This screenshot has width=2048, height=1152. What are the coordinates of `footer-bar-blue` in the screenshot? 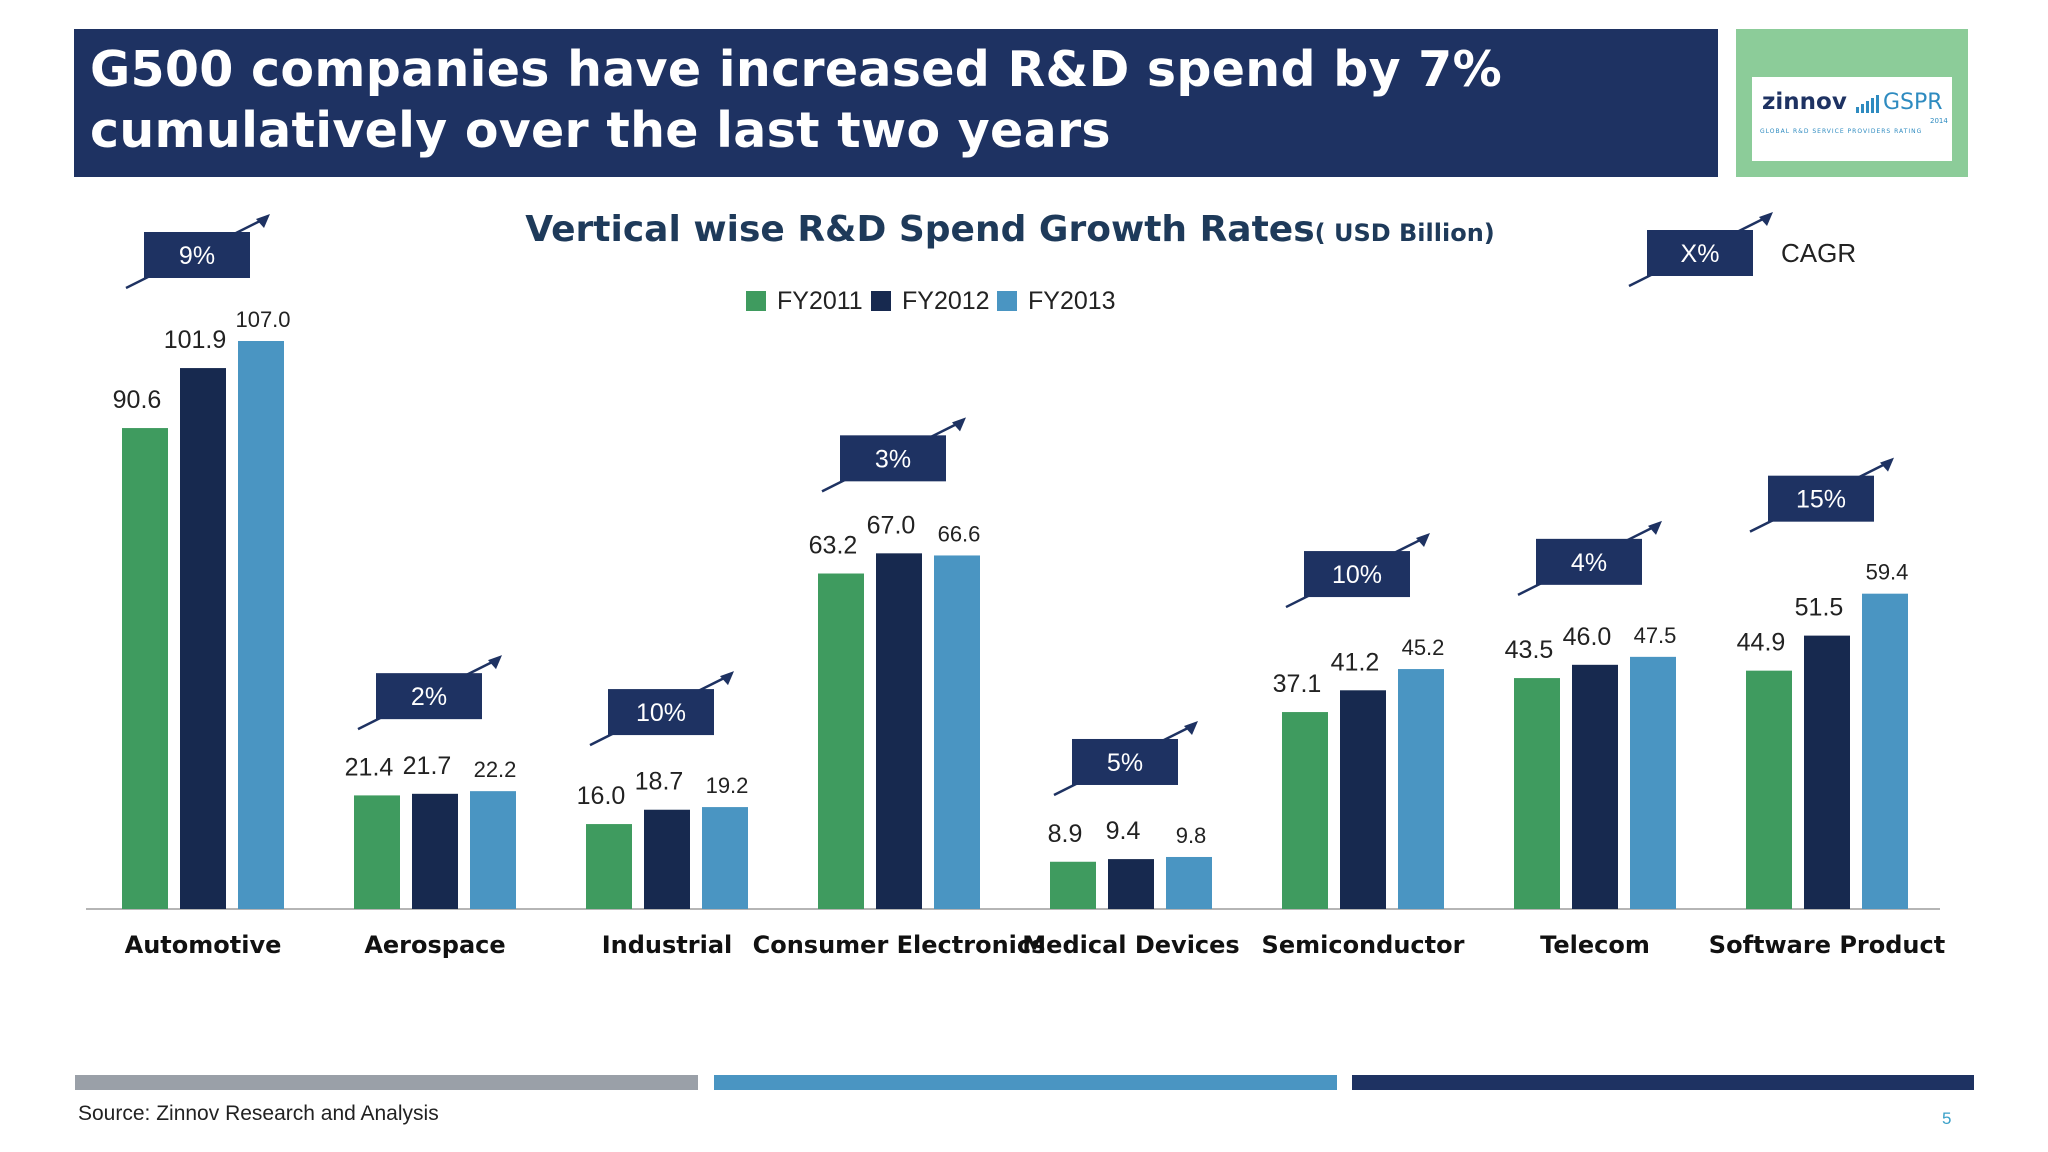 It's located at (1025, 1082).